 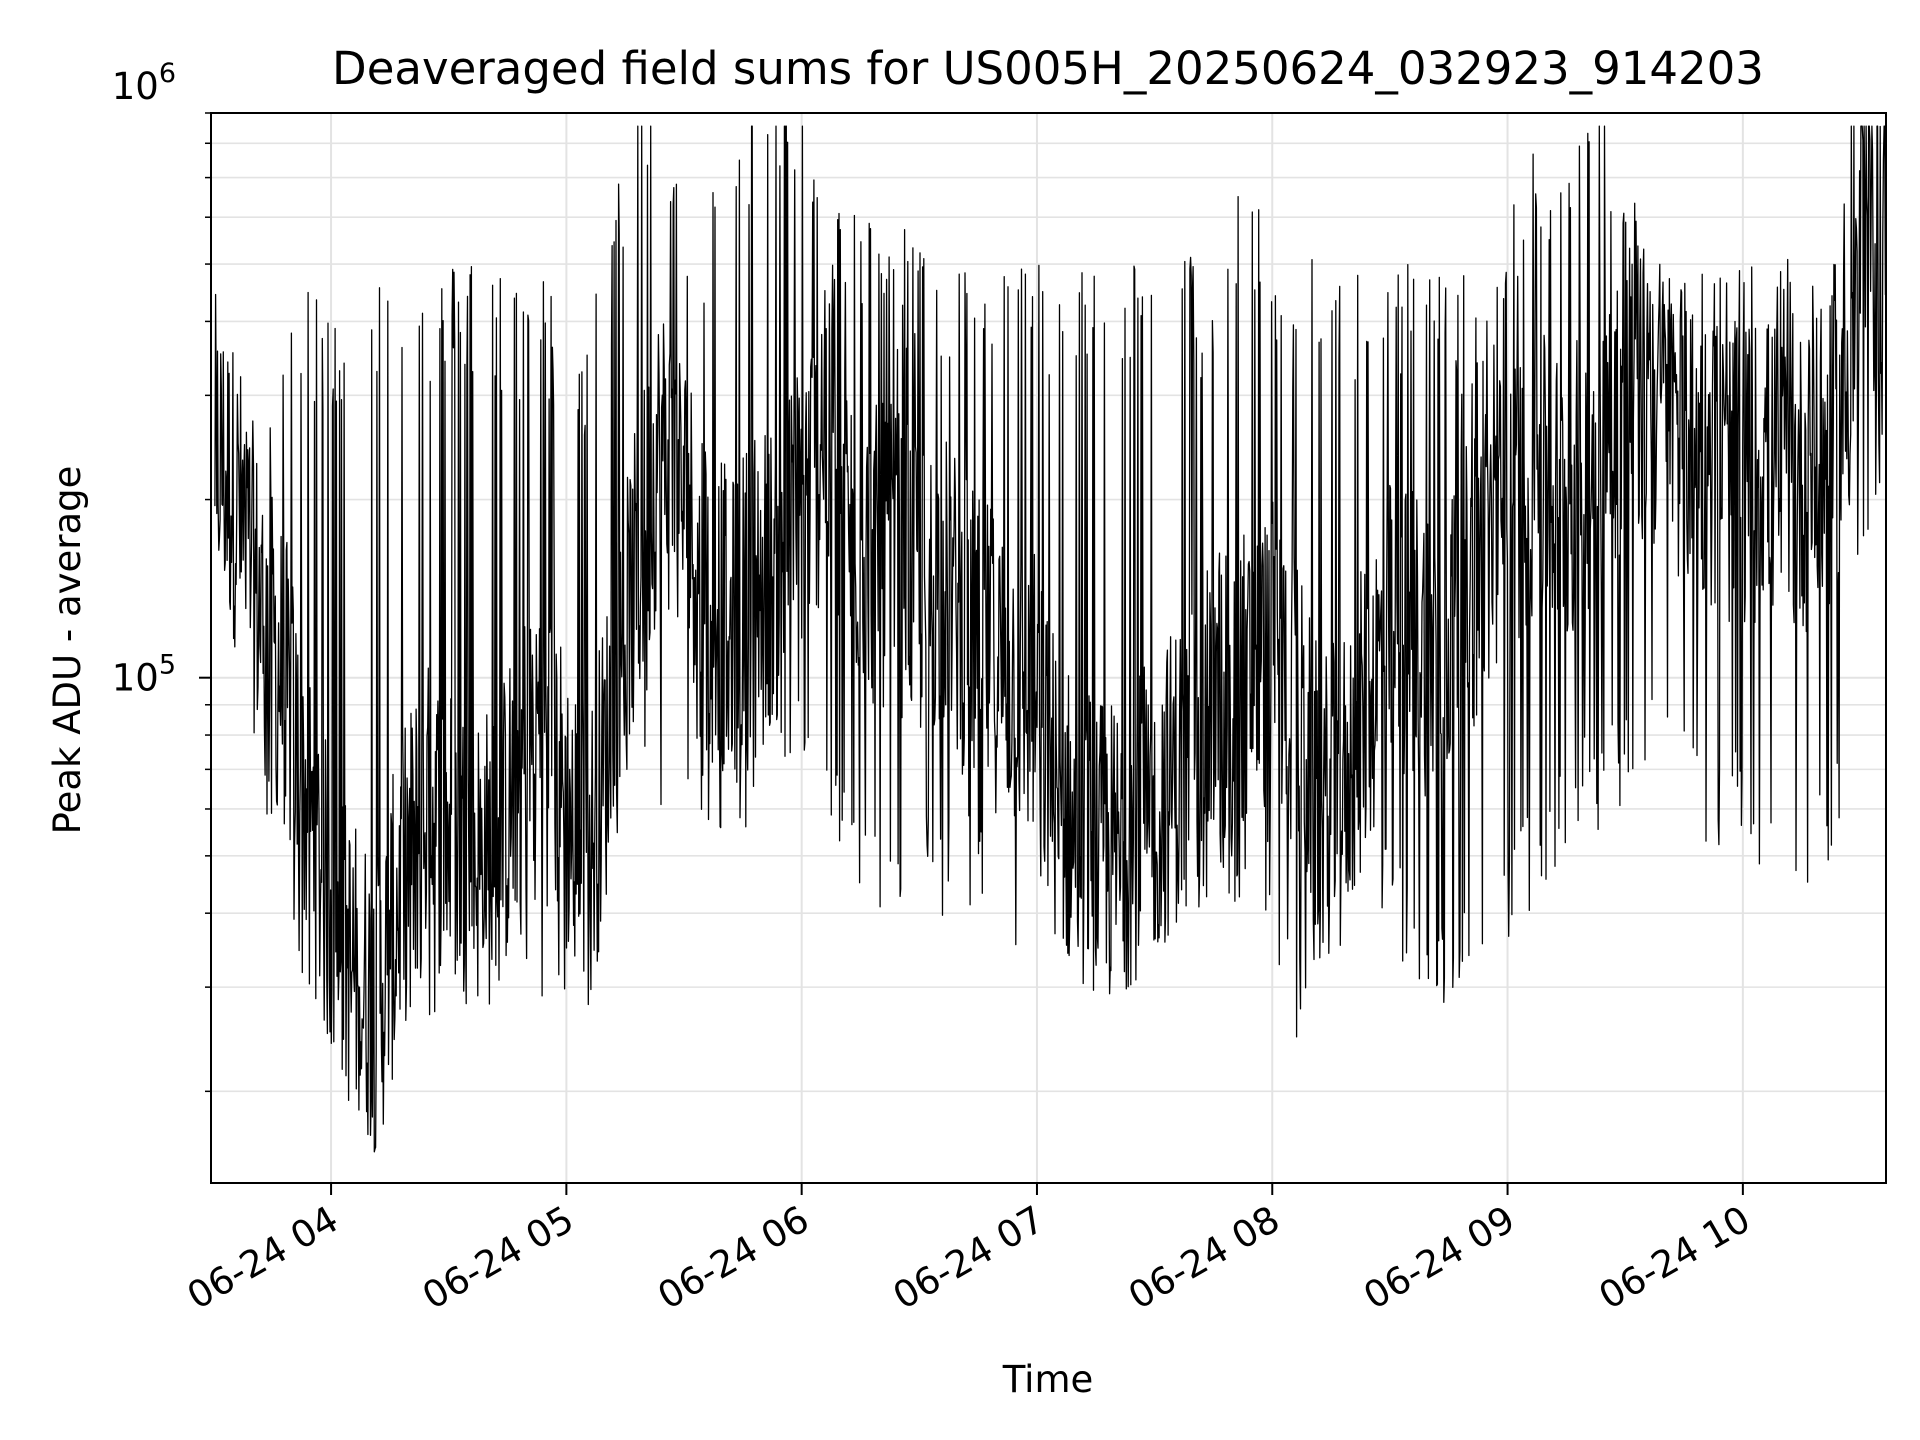 I want to click on x-tick-label: 06-24 08, so click(x=1204, y=1258).